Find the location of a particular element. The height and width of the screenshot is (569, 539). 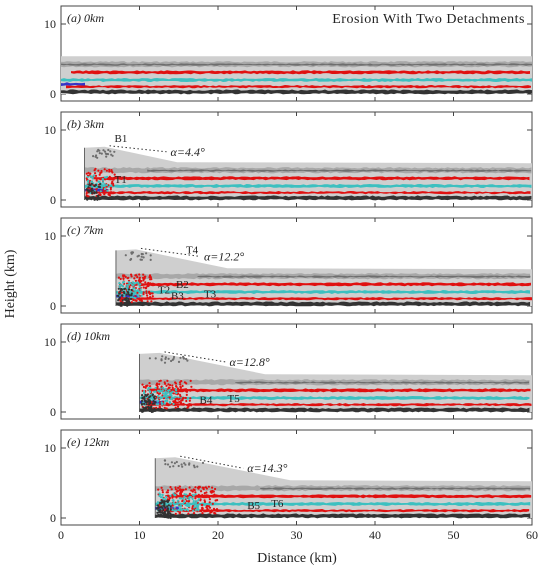

taper-line is located at coordinates (138, 149).